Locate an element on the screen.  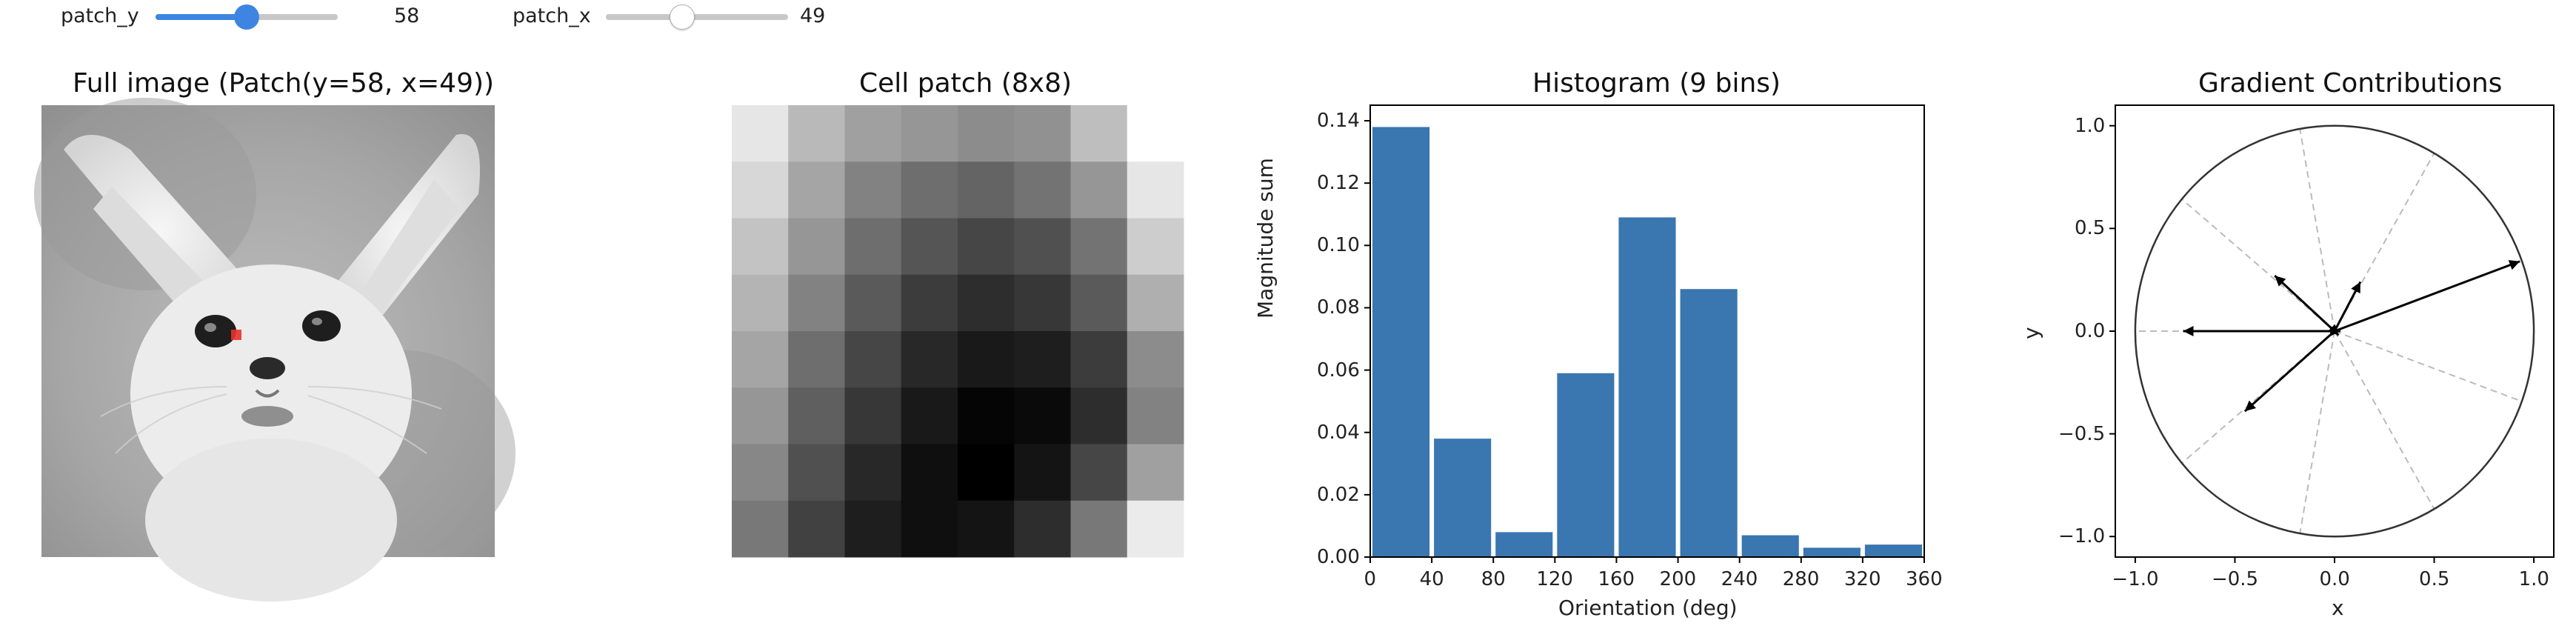
histogram-xtick-label: 0 is located at coordinates (1370, 579).